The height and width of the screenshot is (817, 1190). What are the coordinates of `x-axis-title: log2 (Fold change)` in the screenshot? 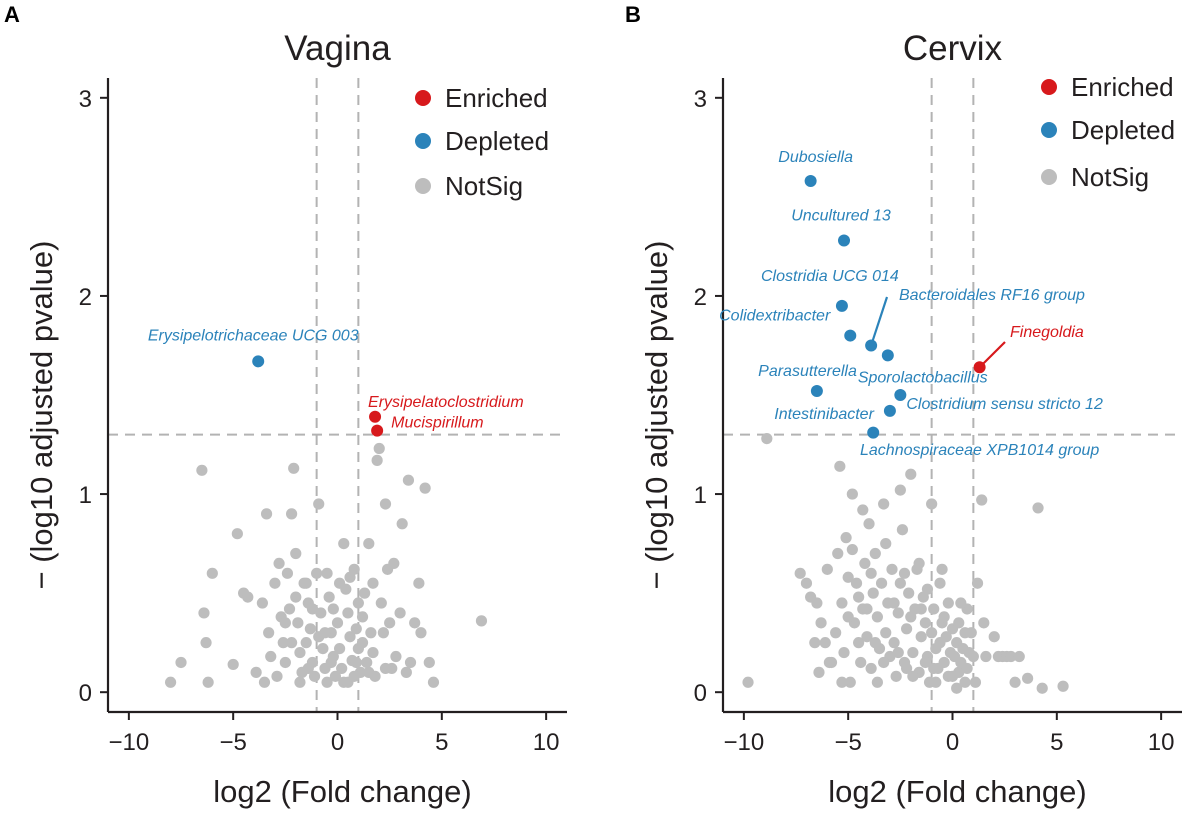 It's located at (957, 791).